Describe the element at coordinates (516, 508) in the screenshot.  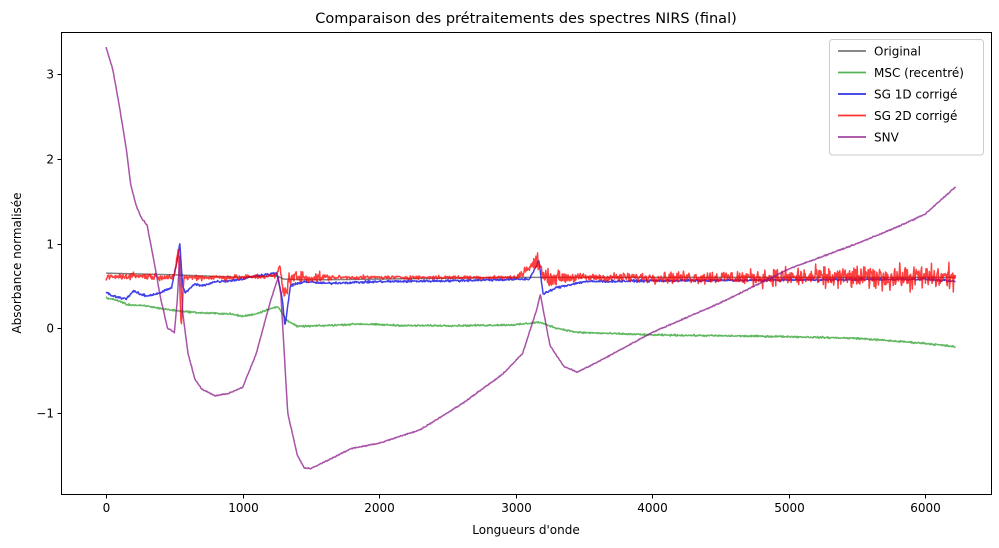
I see `x-tick-label: 3000` at that location.